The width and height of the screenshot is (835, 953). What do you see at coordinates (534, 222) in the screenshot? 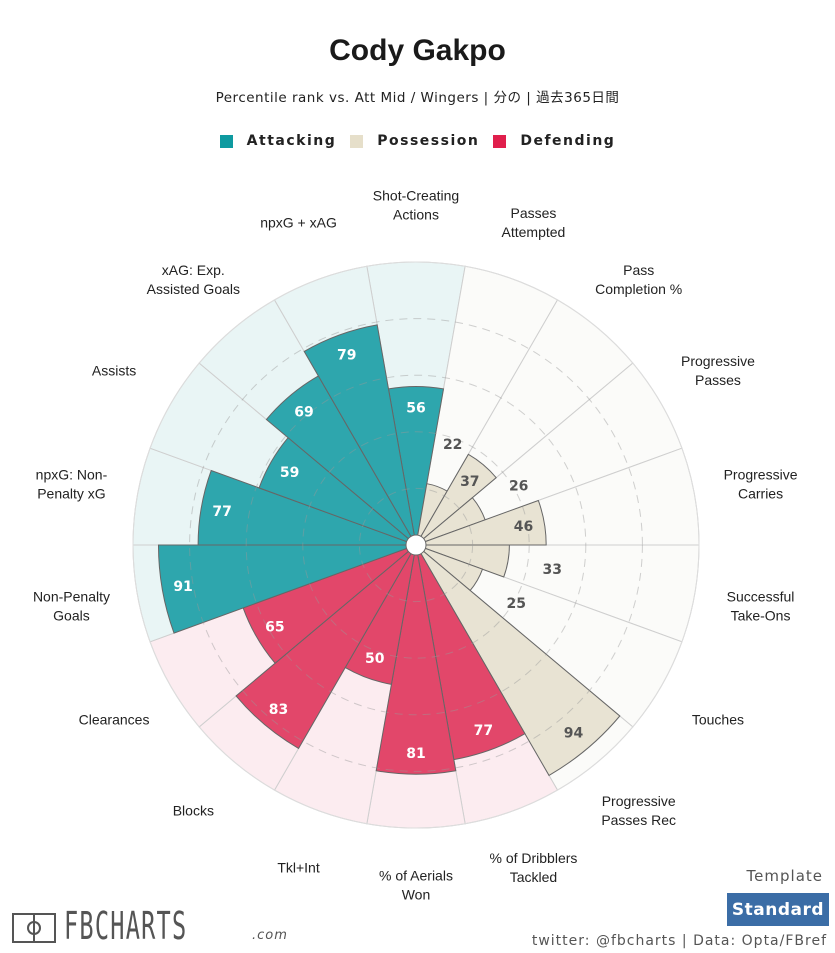
I see `category-label-passes-attempted: Passes Attempted` at bounding box center [534, 222].